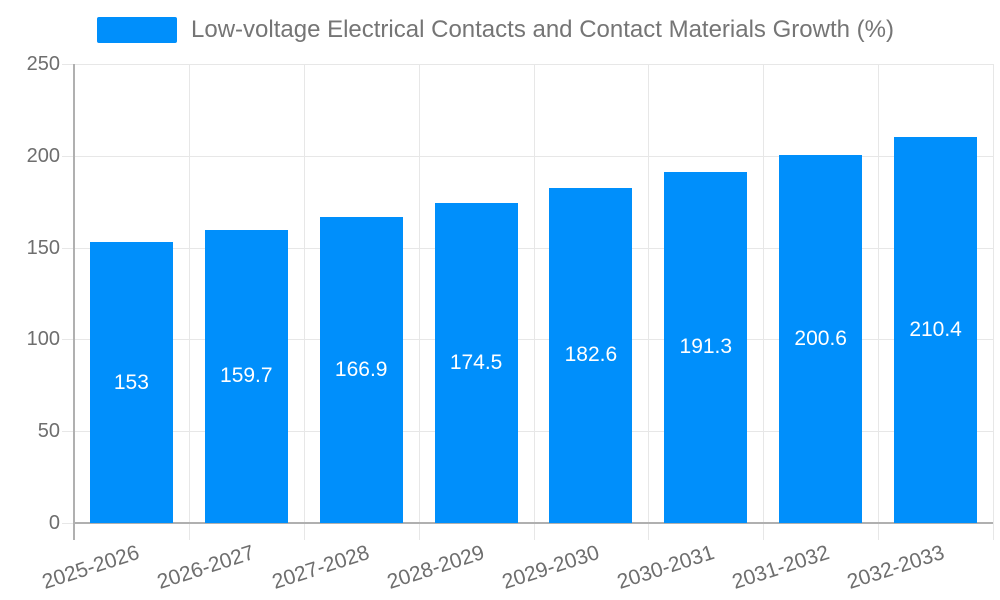 The height and width of the screenshot is (600, 1000). What do you see at coordinates (74, 302) in the screenshot?
I see `y-axis-line` at bounding box center [74, 302].